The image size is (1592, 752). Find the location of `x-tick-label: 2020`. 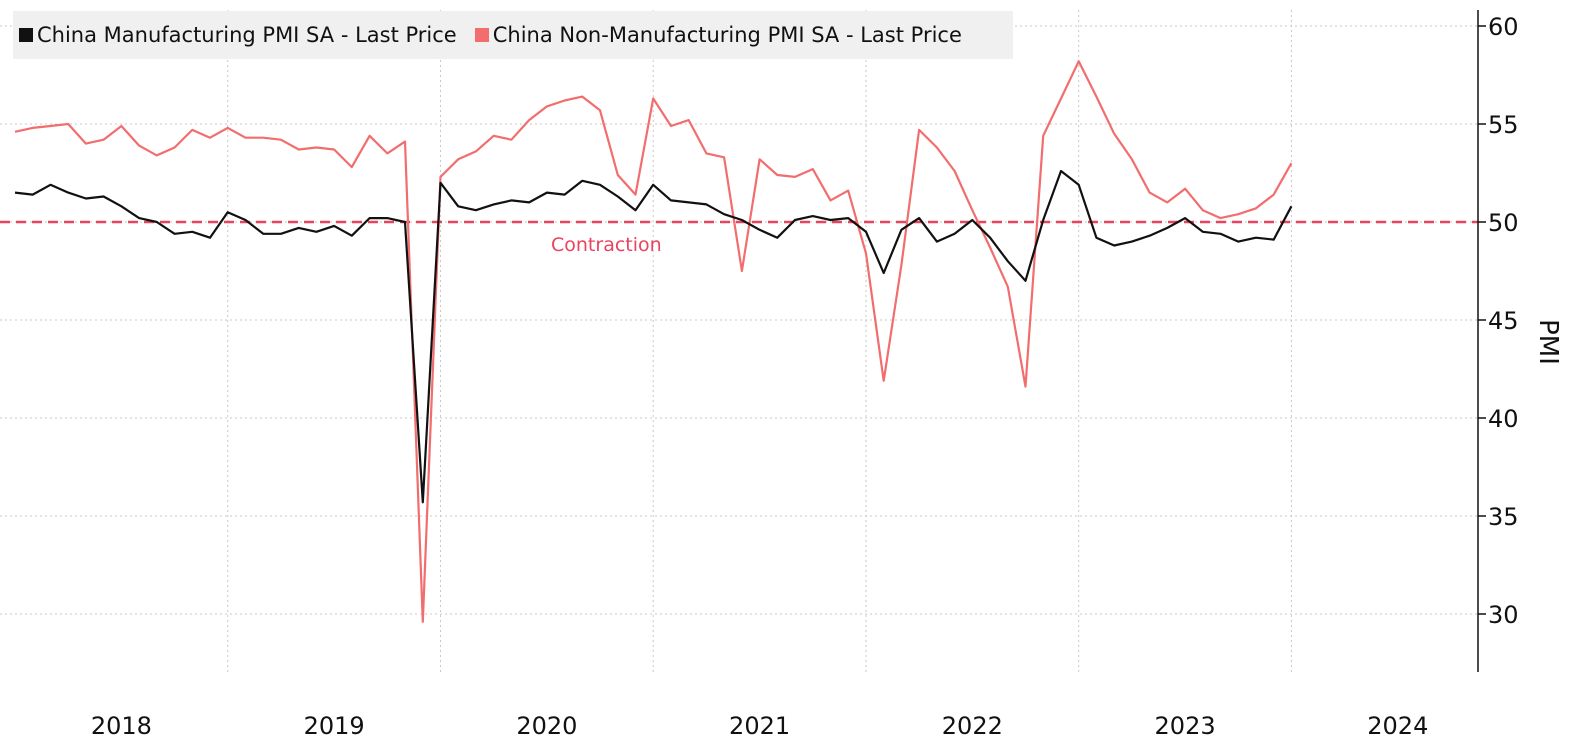

x-tick-label: 2020 is located at coordinates (546, 726).